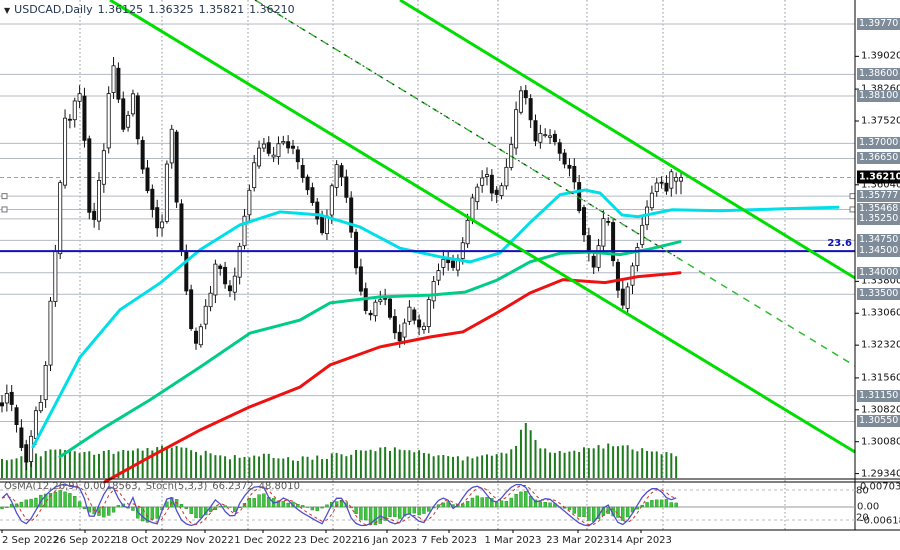 Image resolution: width=900 pixels, height=550 pixels. I want to click on price-level-box: 1.39770, so click(878, 24).